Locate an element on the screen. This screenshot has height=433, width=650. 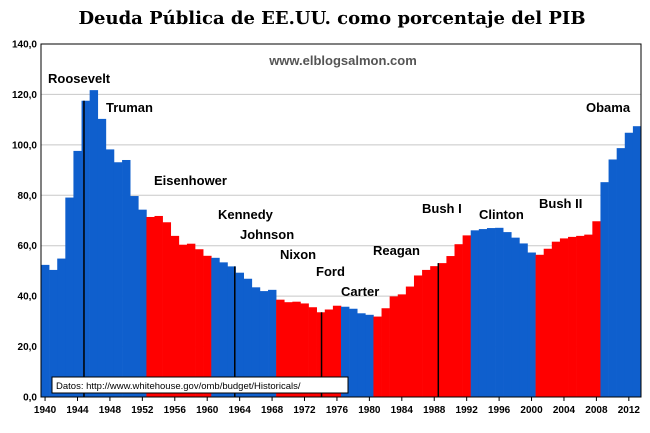
x-tick-label: 1948 is located at coordinates (110, 410).